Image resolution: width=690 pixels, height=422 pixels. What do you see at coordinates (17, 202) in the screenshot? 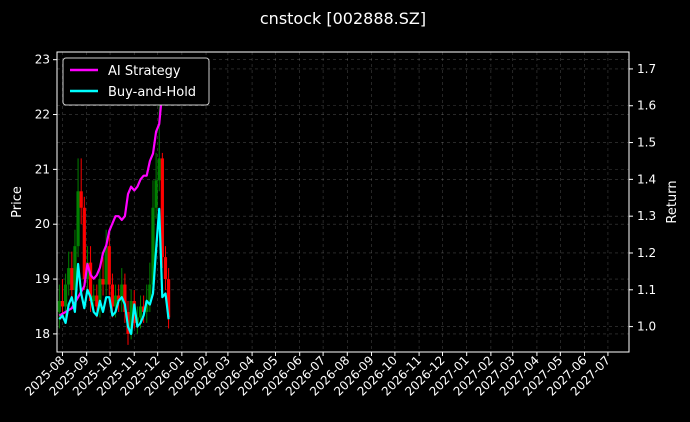
I see `y-axis-label: Price` at bounding box center [17, 202].